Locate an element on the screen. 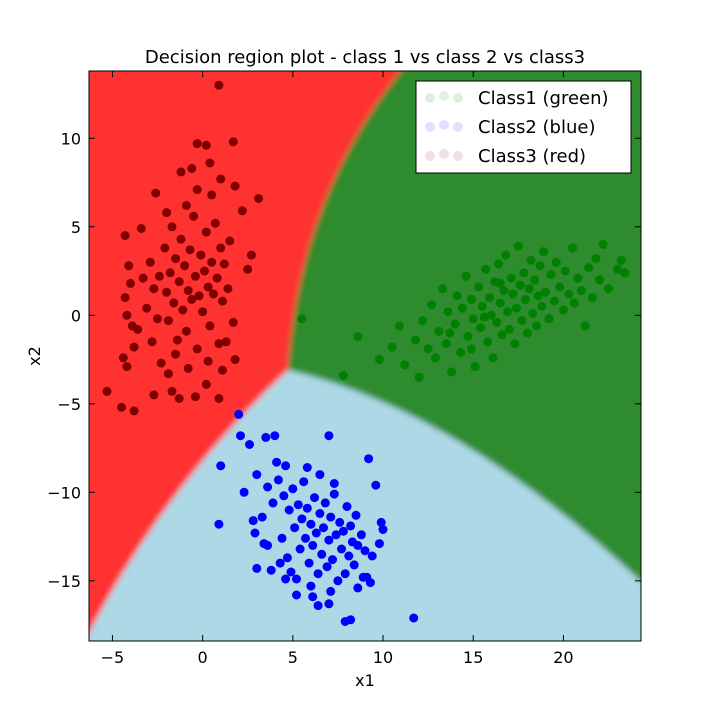  legend-label-class1: Class1 (green) is located at coordinates (543, 98).